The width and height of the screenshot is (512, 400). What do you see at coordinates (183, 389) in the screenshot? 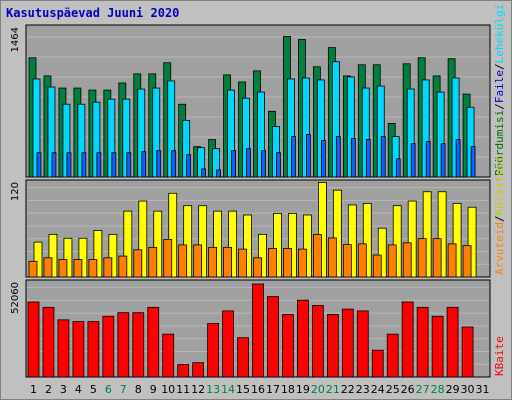
I see `x-tick-label: 11` at bounding box center [183, 389].